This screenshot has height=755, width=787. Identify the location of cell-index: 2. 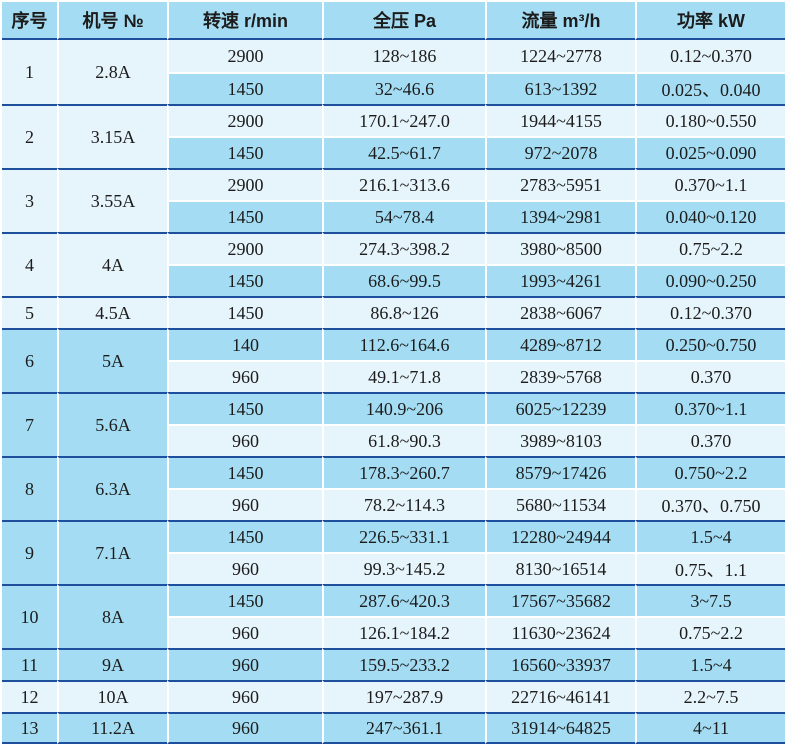
(29, 136).